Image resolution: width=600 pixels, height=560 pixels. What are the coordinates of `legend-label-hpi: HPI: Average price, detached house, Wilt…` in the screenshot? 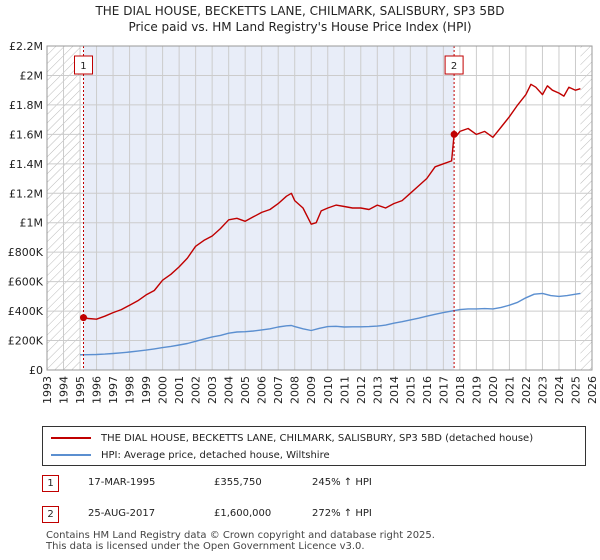 It's located at (215, 455).